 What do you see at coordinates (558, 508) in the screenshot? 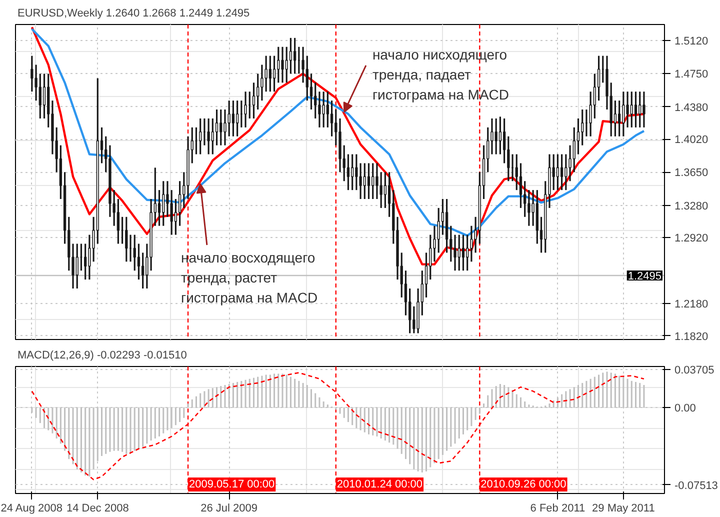
I see `x-tick-label: 6 Feb 2011` at bounding box center [558, 508].